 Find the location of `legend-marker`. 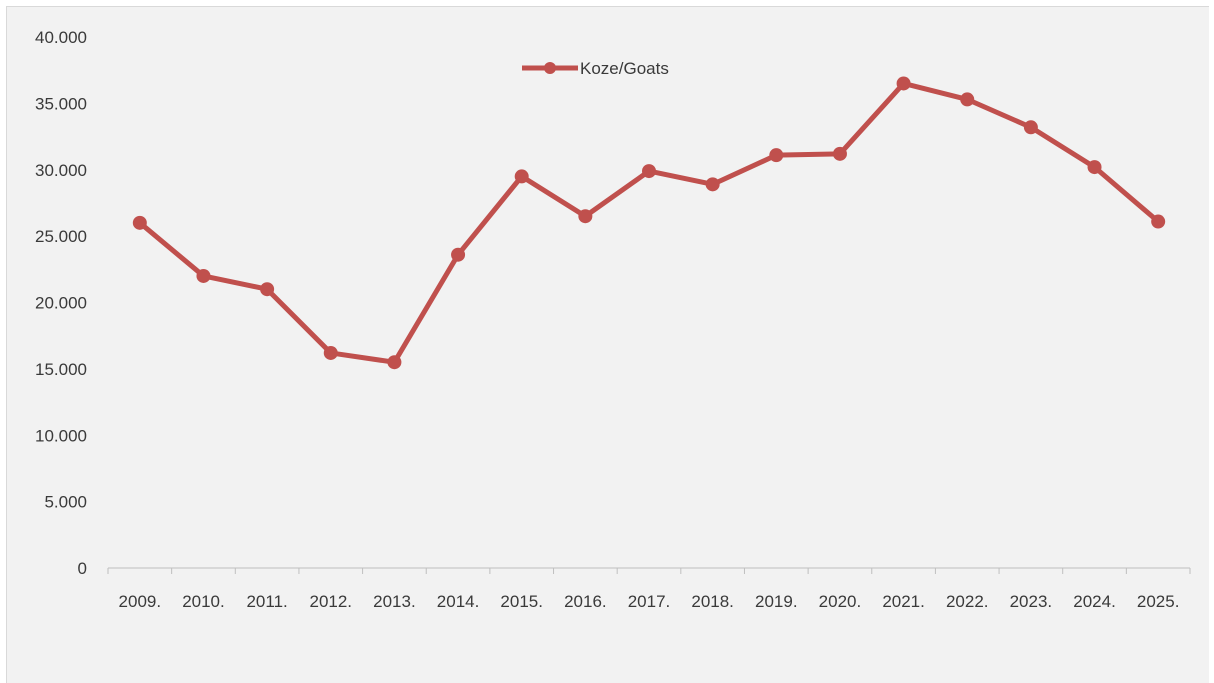

legend-marker is located at coordinates (550, 68).